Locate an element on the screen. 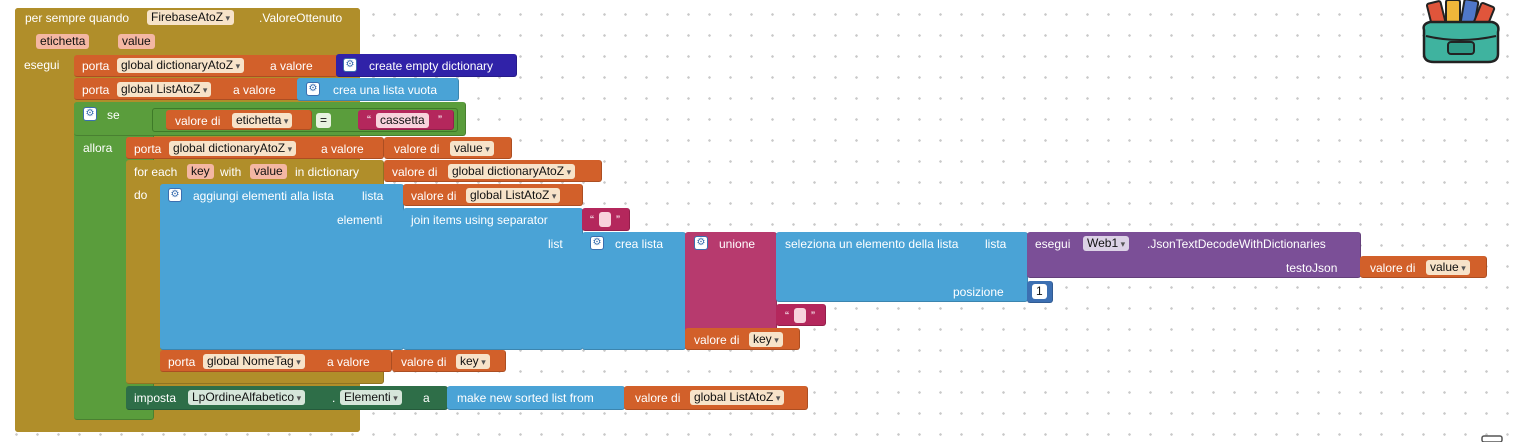 The image size is (1513, 442). set1-var-dropdown: global dictionaryAtoZ is located at coordinates (181, 65).